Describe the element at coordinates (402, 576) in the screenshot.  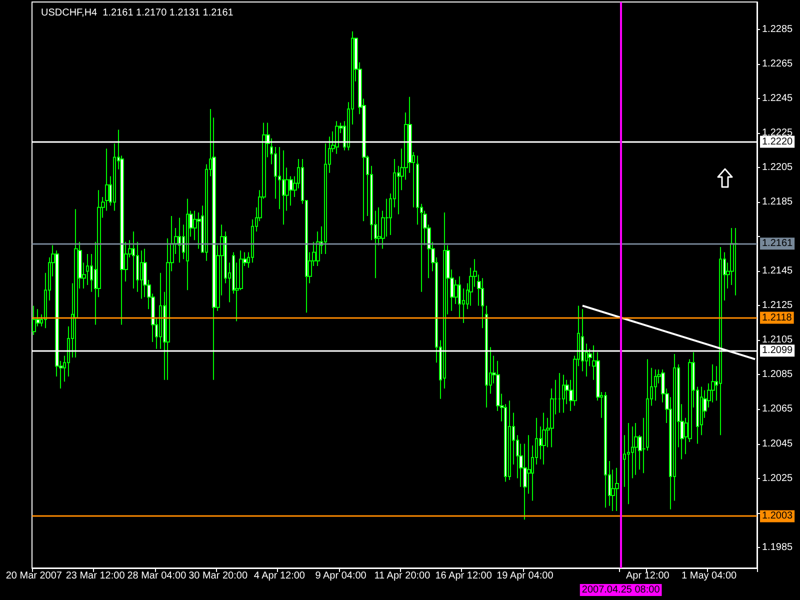
I see `x-tick-label: 11 Apr 20:00` at that location.